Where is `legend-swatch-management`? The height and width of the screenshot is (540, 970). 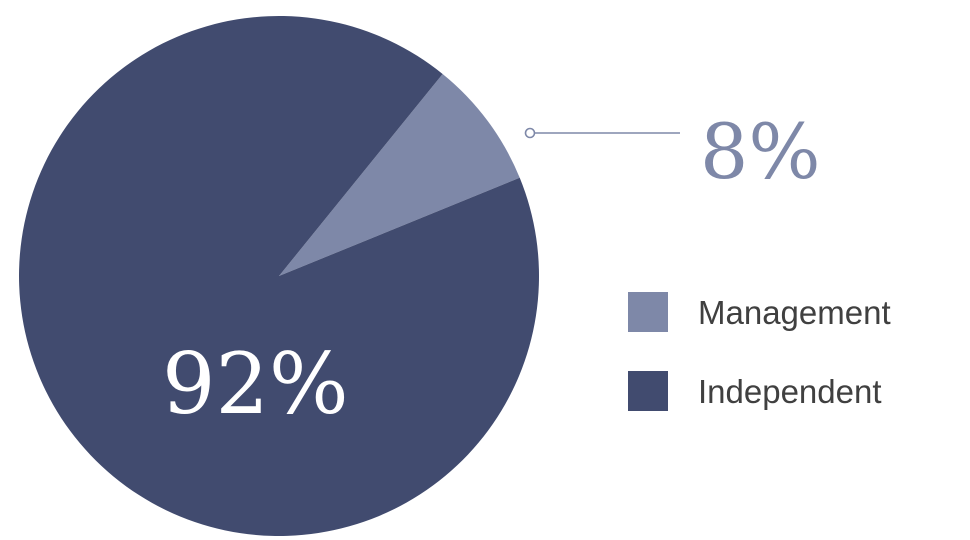
legend-swatch-management is located at coordinates (648, 312).